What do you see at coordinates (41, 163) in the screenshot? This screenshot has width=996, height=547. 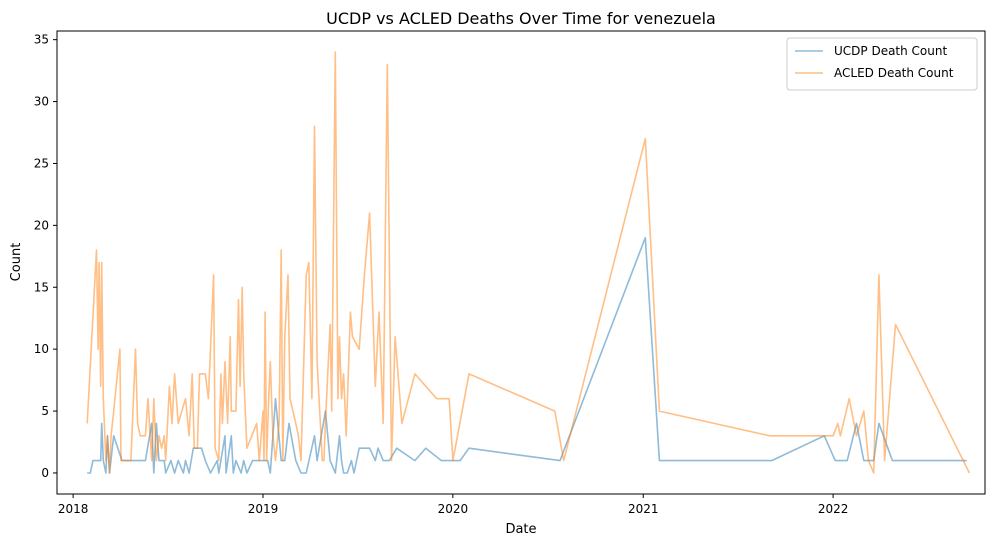 I see `y-tick-label: 25` at bounding box center [41, 163].